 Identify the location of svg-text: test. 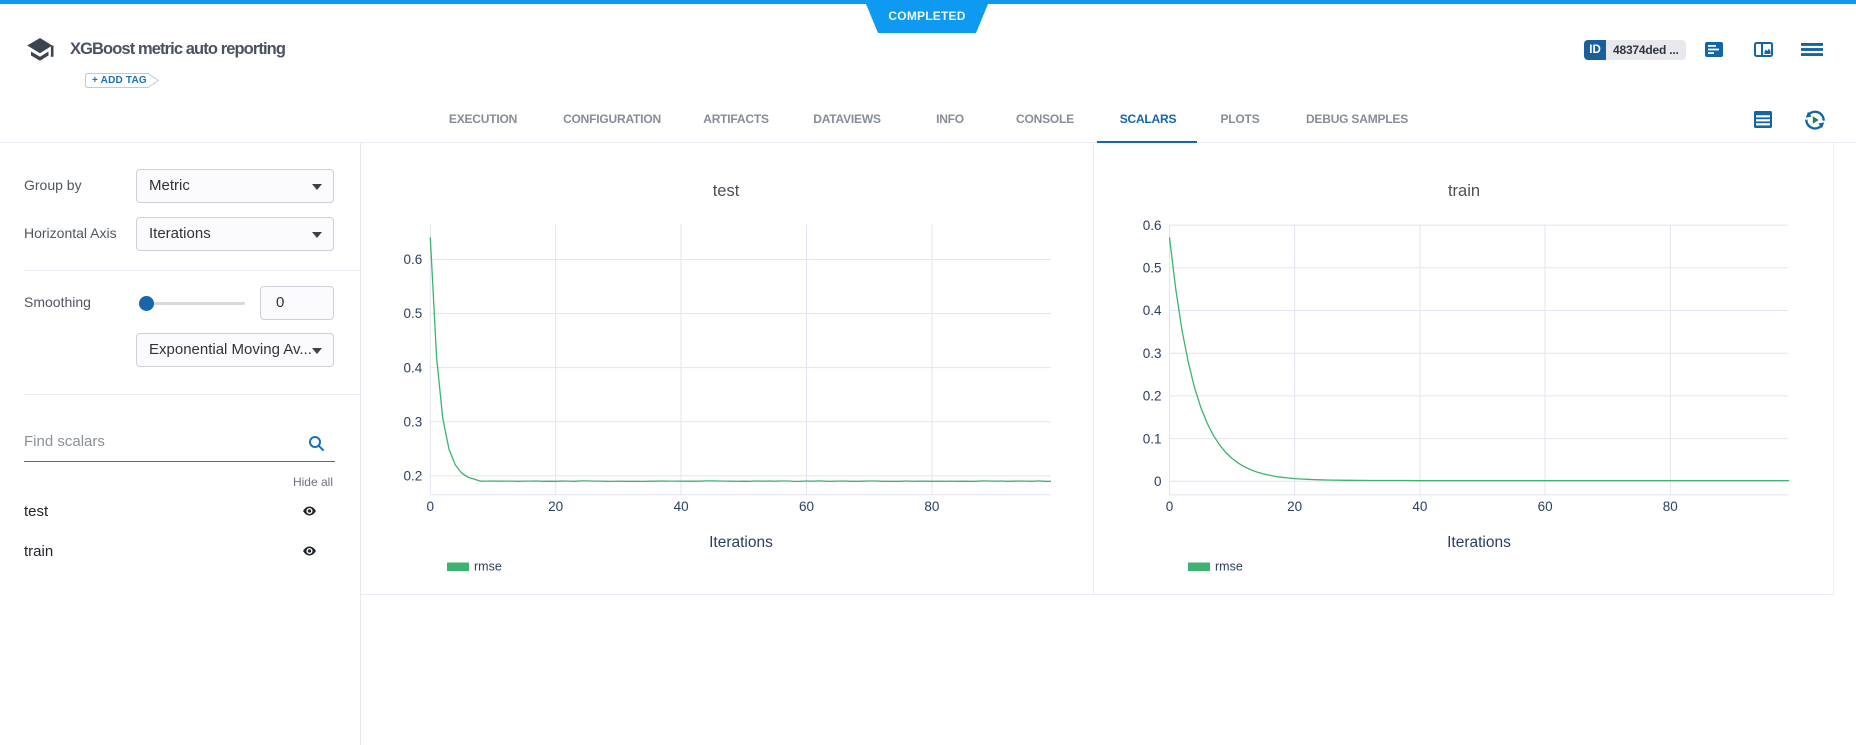
(726, 191).